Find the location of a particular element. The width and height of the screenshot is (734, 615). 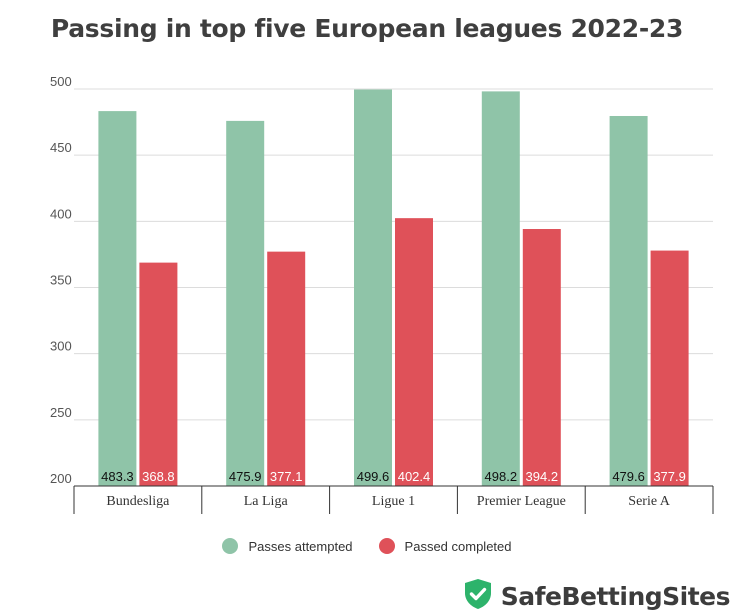

bar-passes-attempted-premier-league is located at coordinates (500, 288).